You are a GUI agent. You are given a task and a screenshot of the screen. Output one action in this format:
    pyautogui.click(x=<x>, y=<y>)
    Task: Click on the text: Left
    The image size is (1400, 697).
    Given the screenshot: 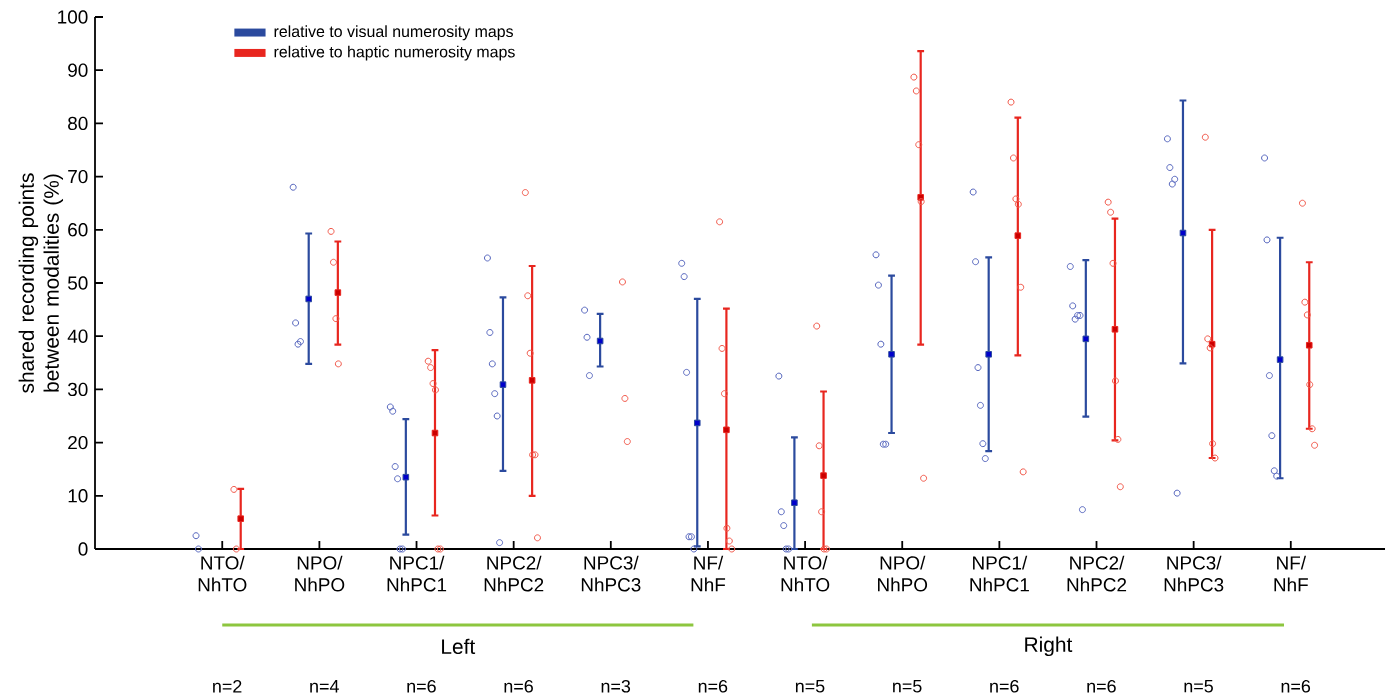 What is the action you would take?
    pyautogui.click(x=459, y=646)
    